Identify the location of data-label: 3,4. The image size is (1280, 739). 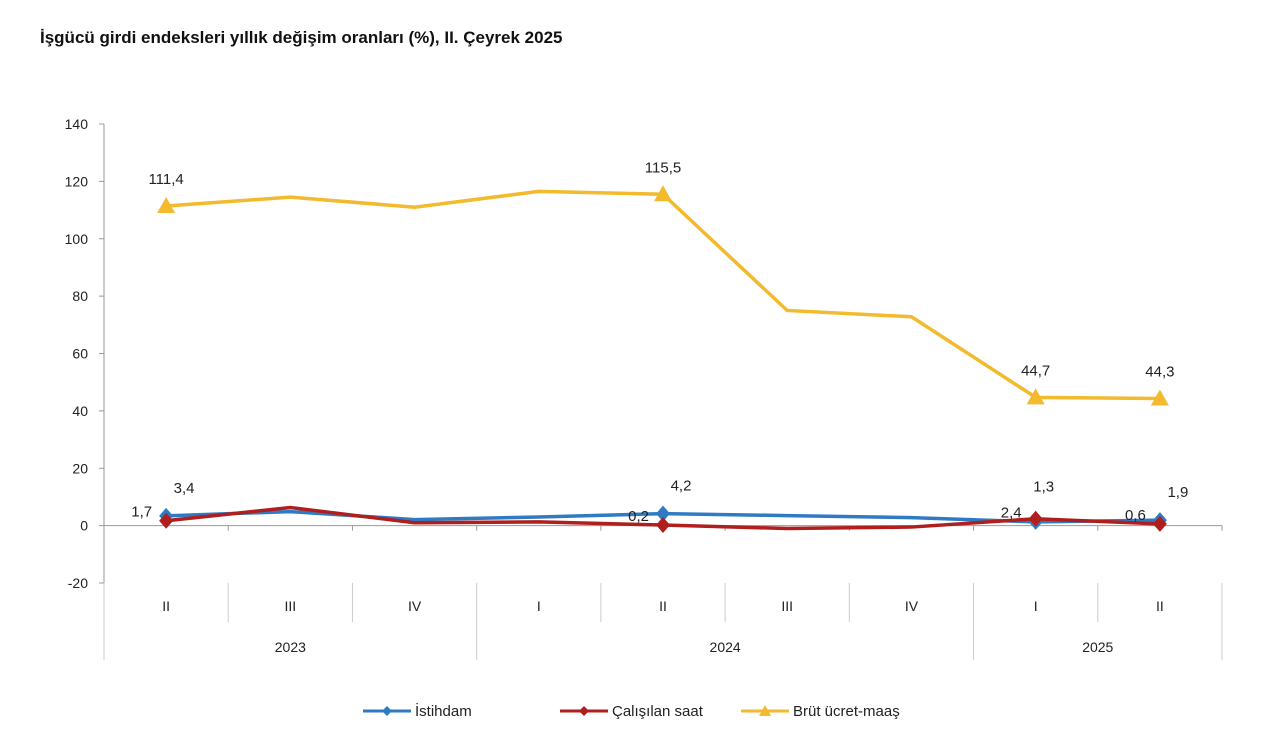
(184, 488).